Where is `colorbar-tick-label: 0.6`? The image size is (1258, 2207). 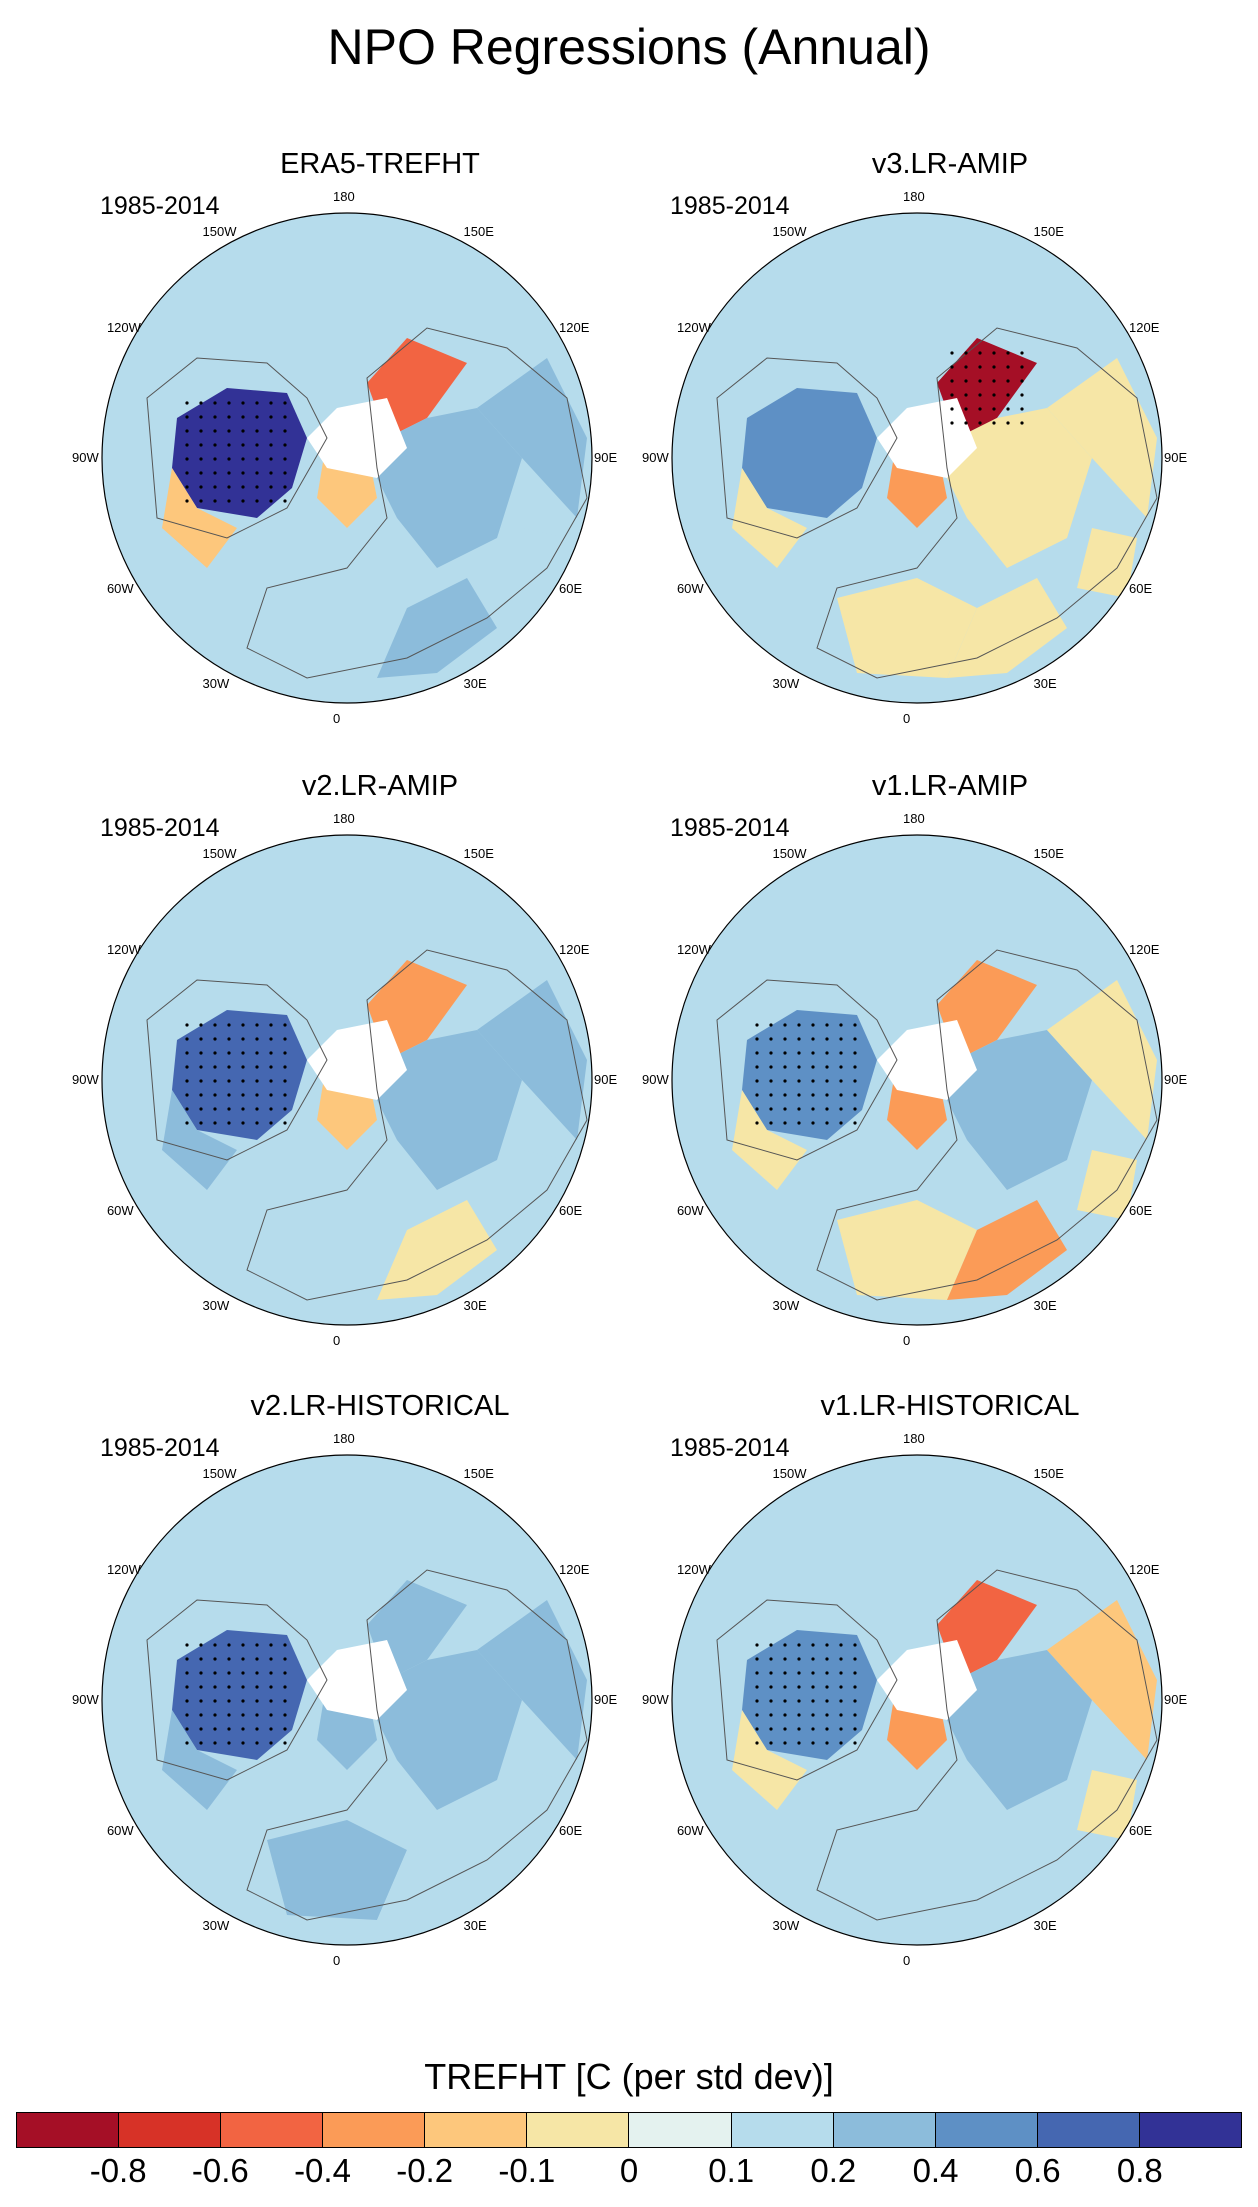
colorbar-tick-label: 0.6 is located at coordinates (1037, 2170).